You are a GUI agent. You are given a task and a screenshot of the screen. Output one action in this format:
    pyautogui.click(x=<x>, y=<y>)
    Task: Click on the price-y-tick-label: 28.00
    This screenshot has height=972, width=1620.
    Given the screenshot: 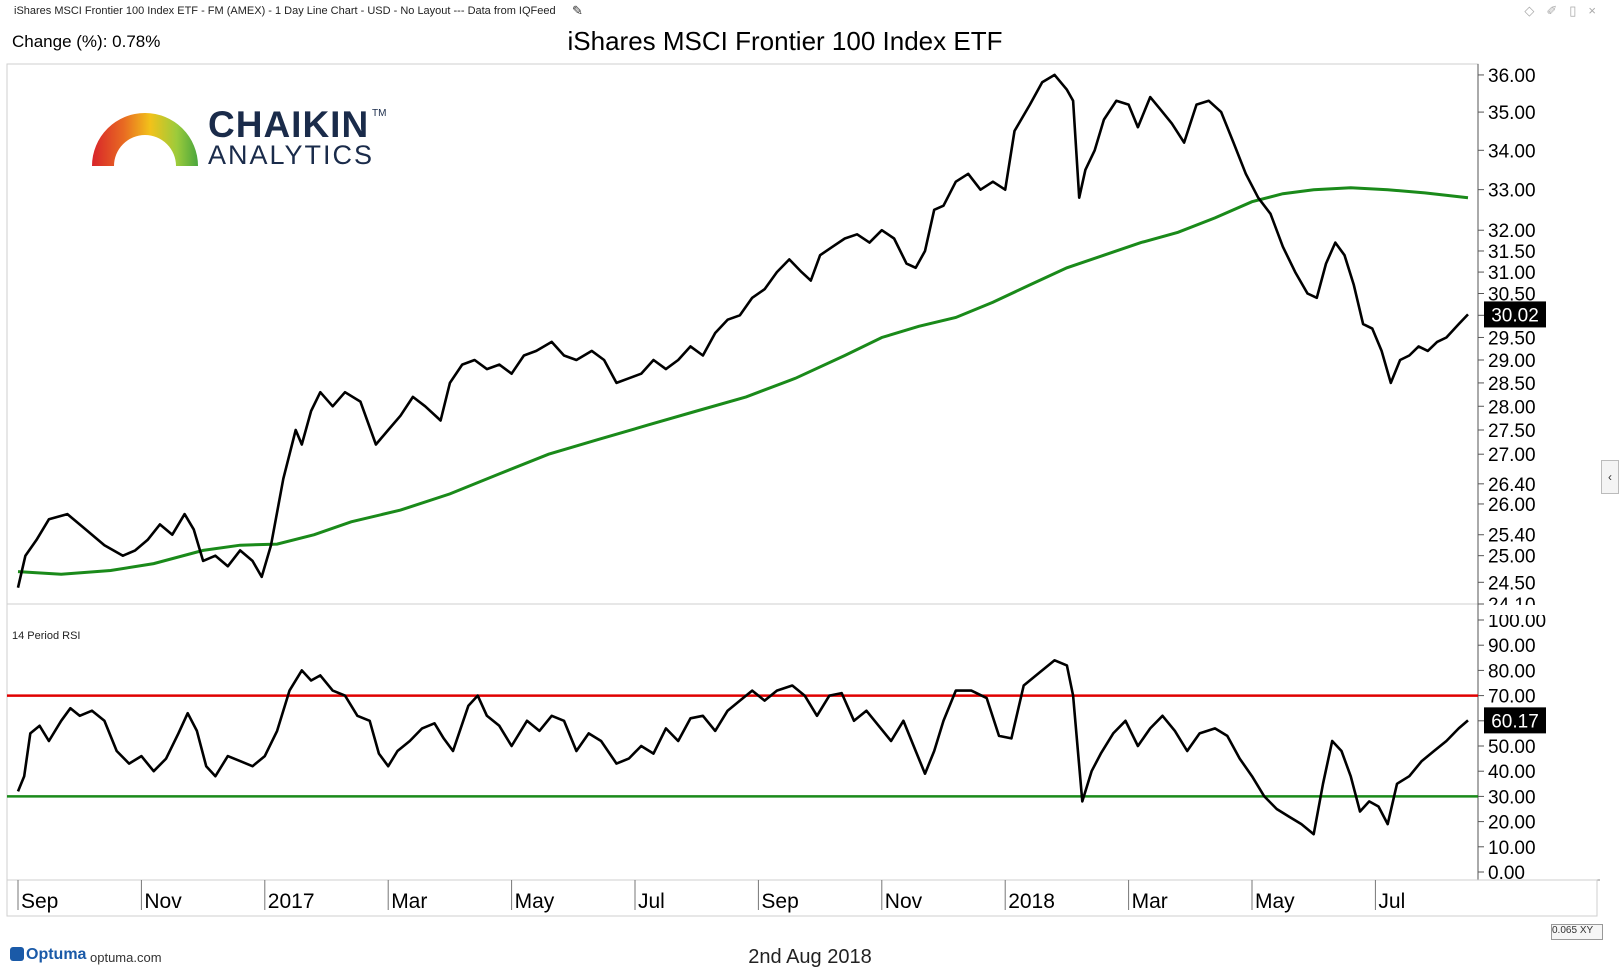 What is the action you would take?
    pyautogui.click(x=1512, y=407)
    